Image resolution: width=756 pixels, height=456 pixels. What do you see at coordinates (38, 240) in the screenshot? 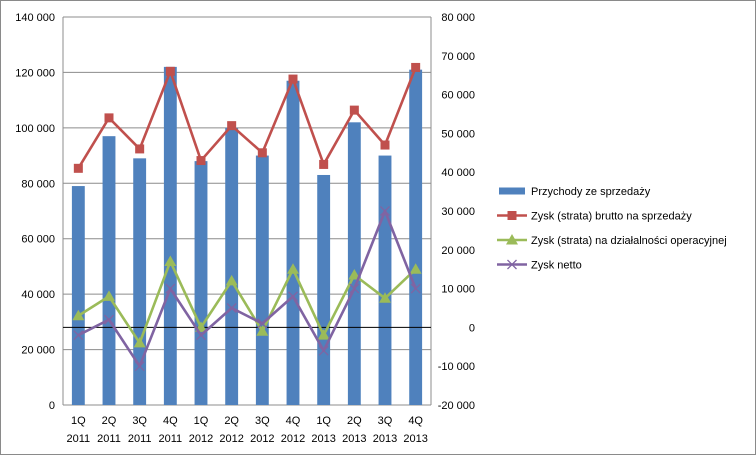
I see `left-tick-label-3: 60 000` at bounding box center [38, 240].